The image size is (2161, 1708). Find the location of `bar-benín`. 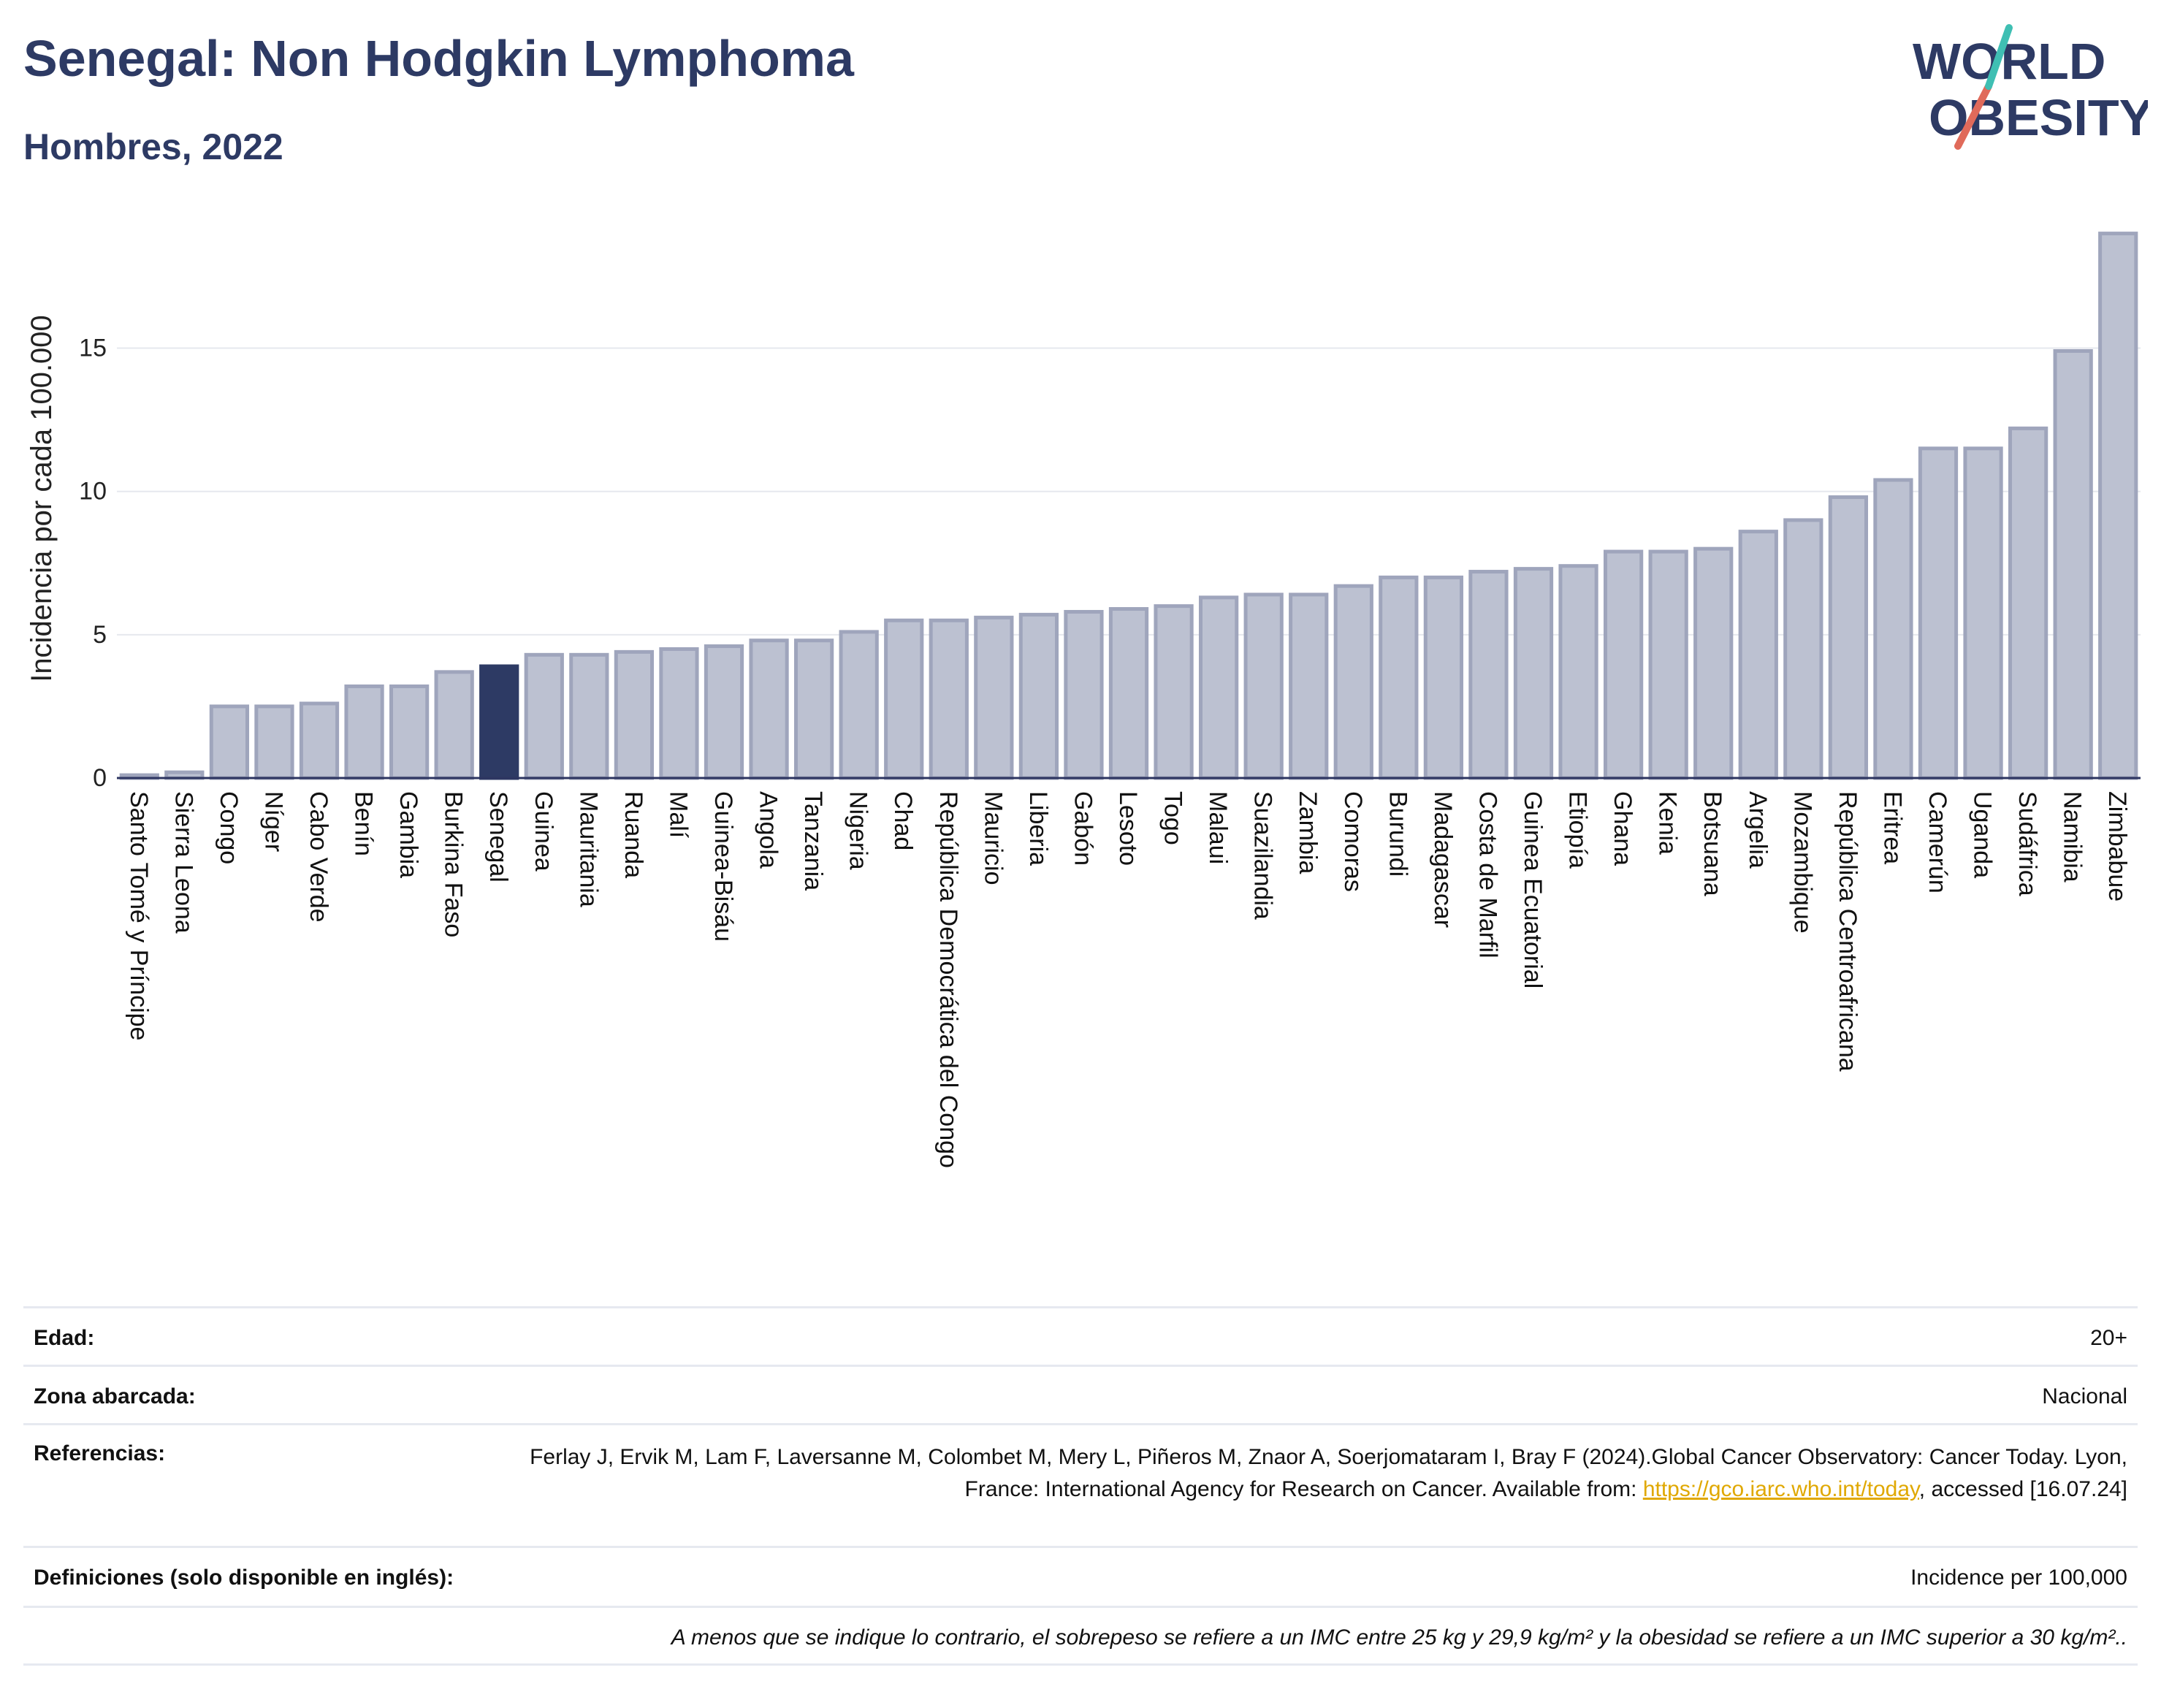

bar-benín is located at coordinates (364, 732).